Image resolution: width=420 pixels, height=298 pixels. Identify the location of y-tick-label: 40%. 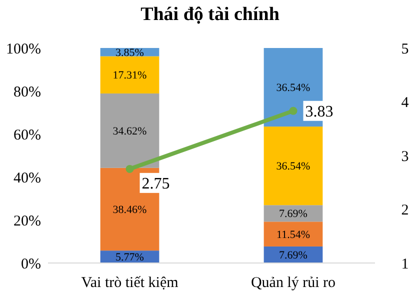
(27, 178).